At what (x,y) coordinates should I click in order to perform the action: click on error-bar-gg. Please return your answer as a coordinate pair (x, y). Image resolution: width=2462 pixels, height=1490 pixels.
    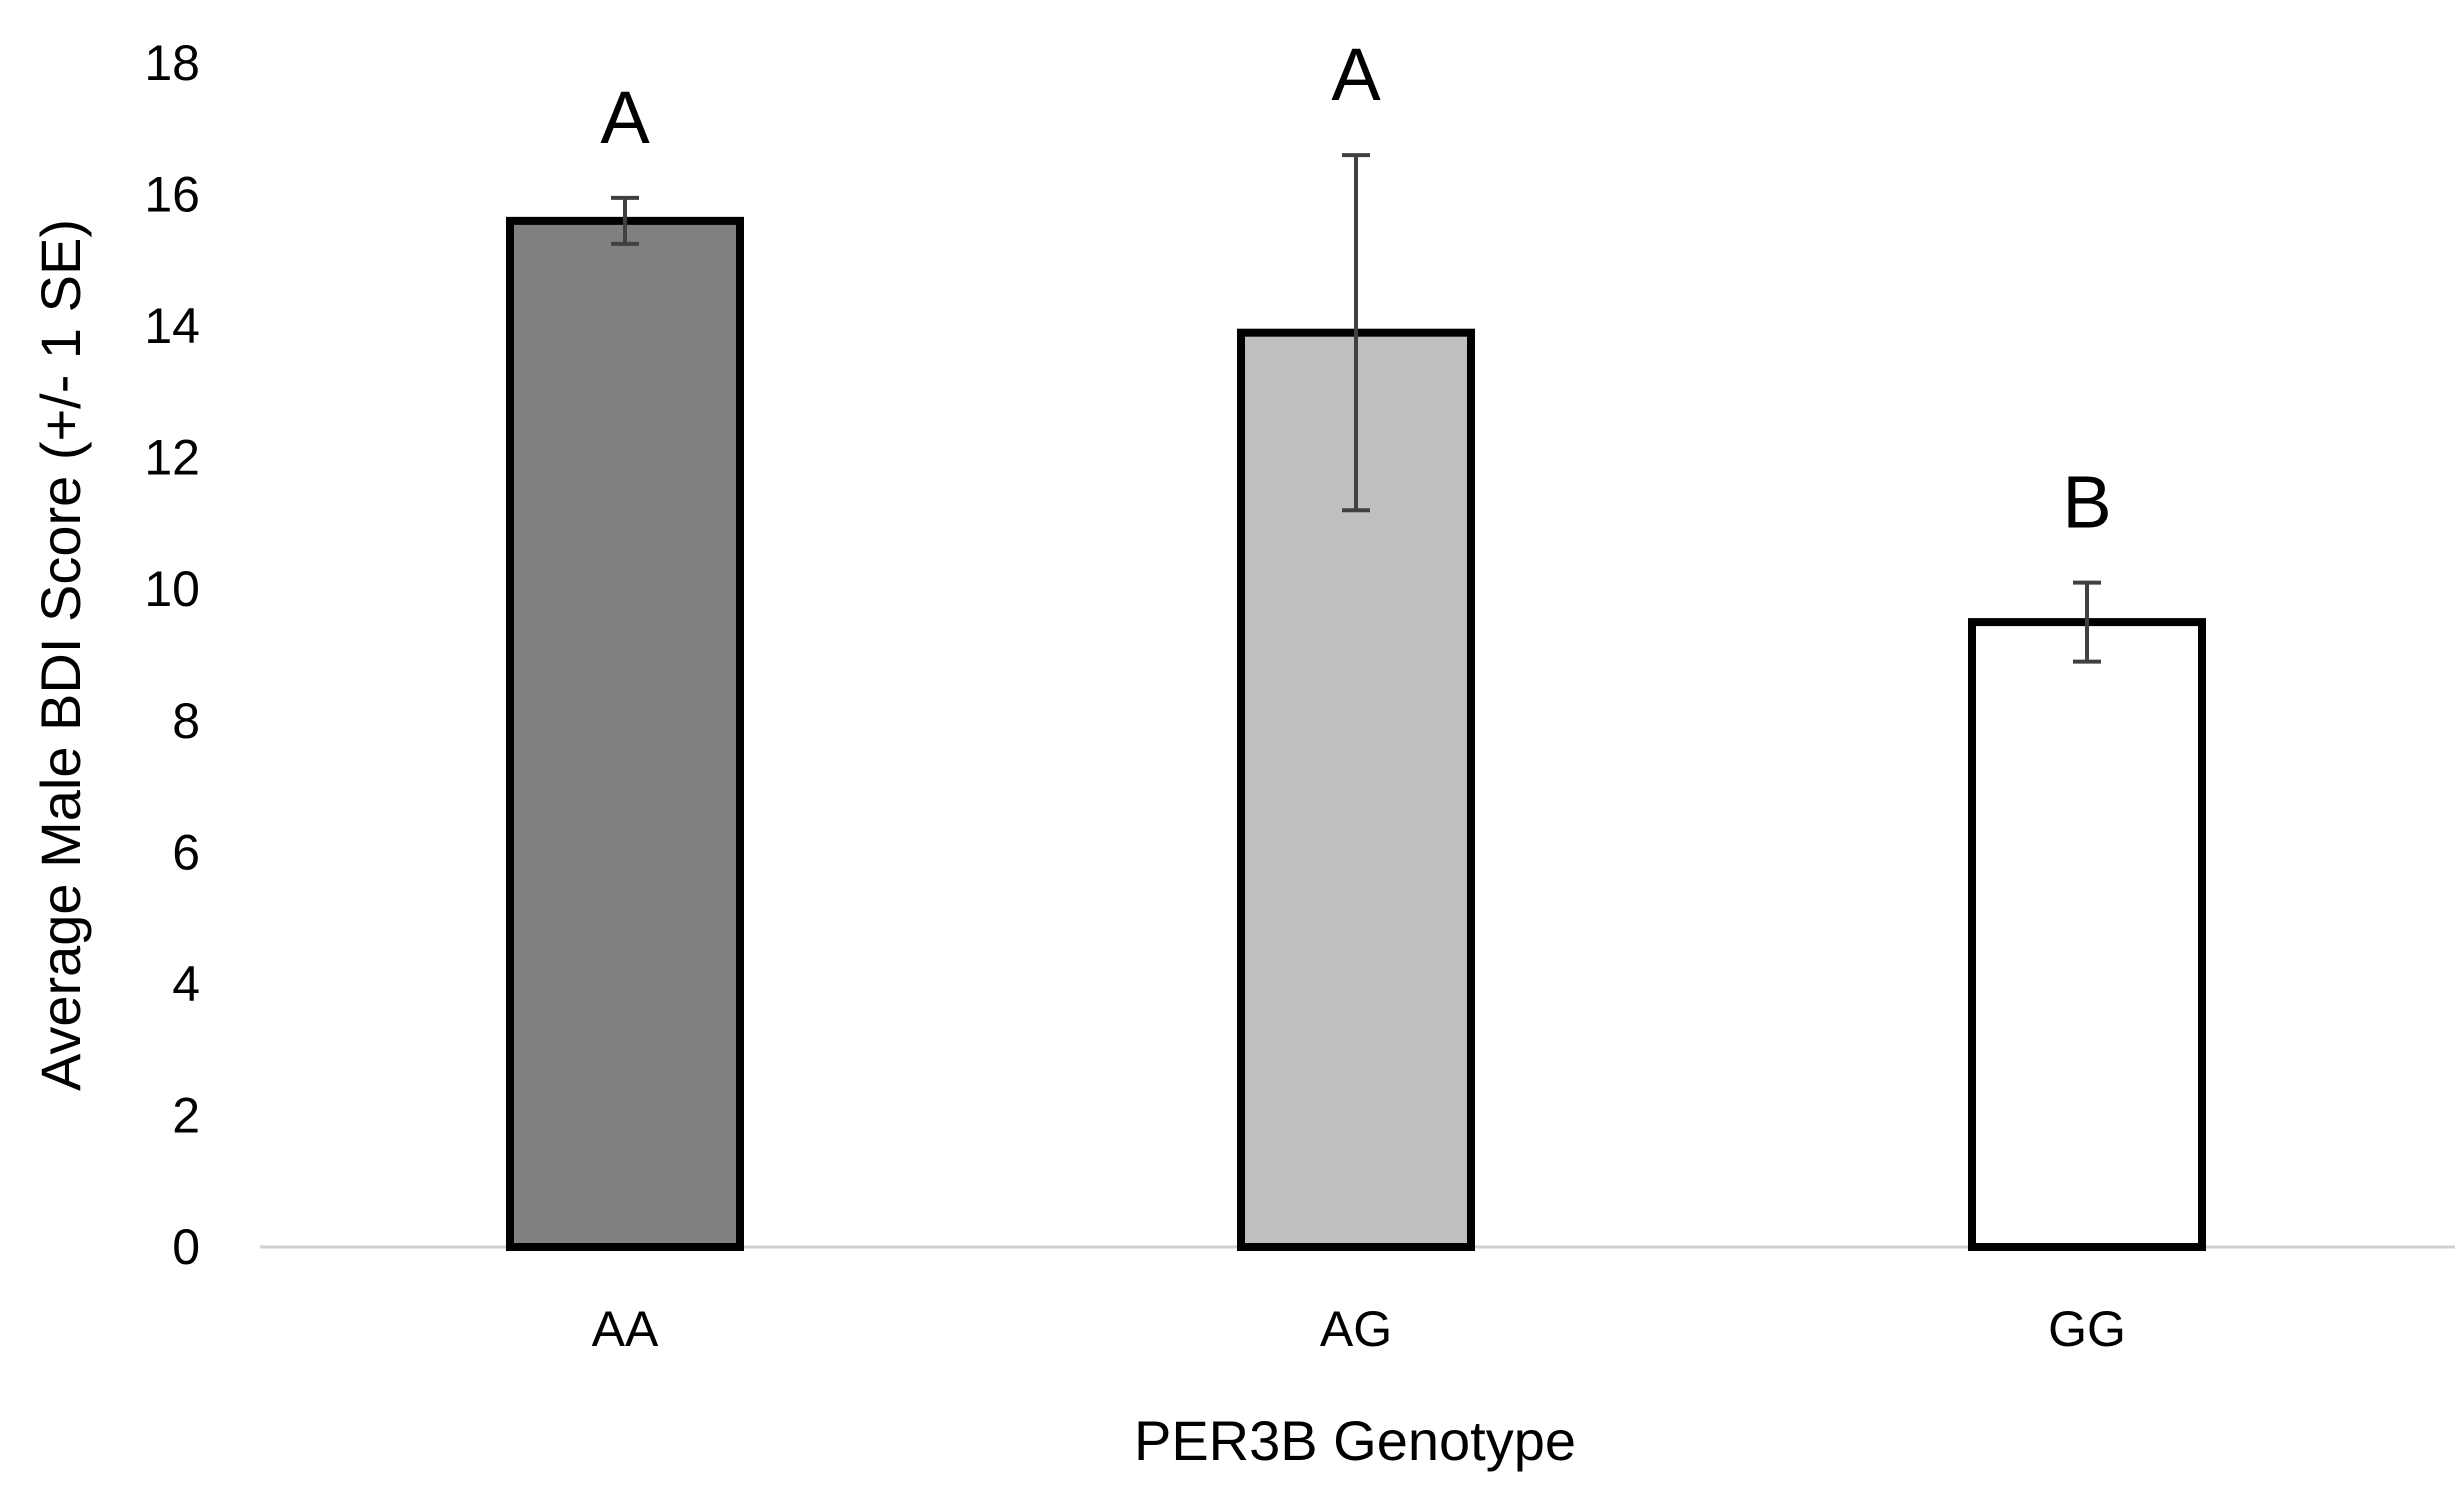
    Looking at the image, I should click on (2087, 622).